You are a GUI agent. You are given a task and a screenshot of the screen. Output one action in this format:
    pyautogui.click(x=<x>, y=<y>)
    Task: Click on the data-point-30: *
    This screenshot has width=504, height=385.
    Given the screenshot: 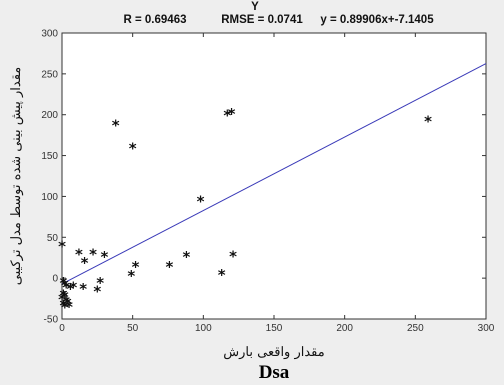 What is the action you would take?
    pyautogui.click(x=232, y=114)
    